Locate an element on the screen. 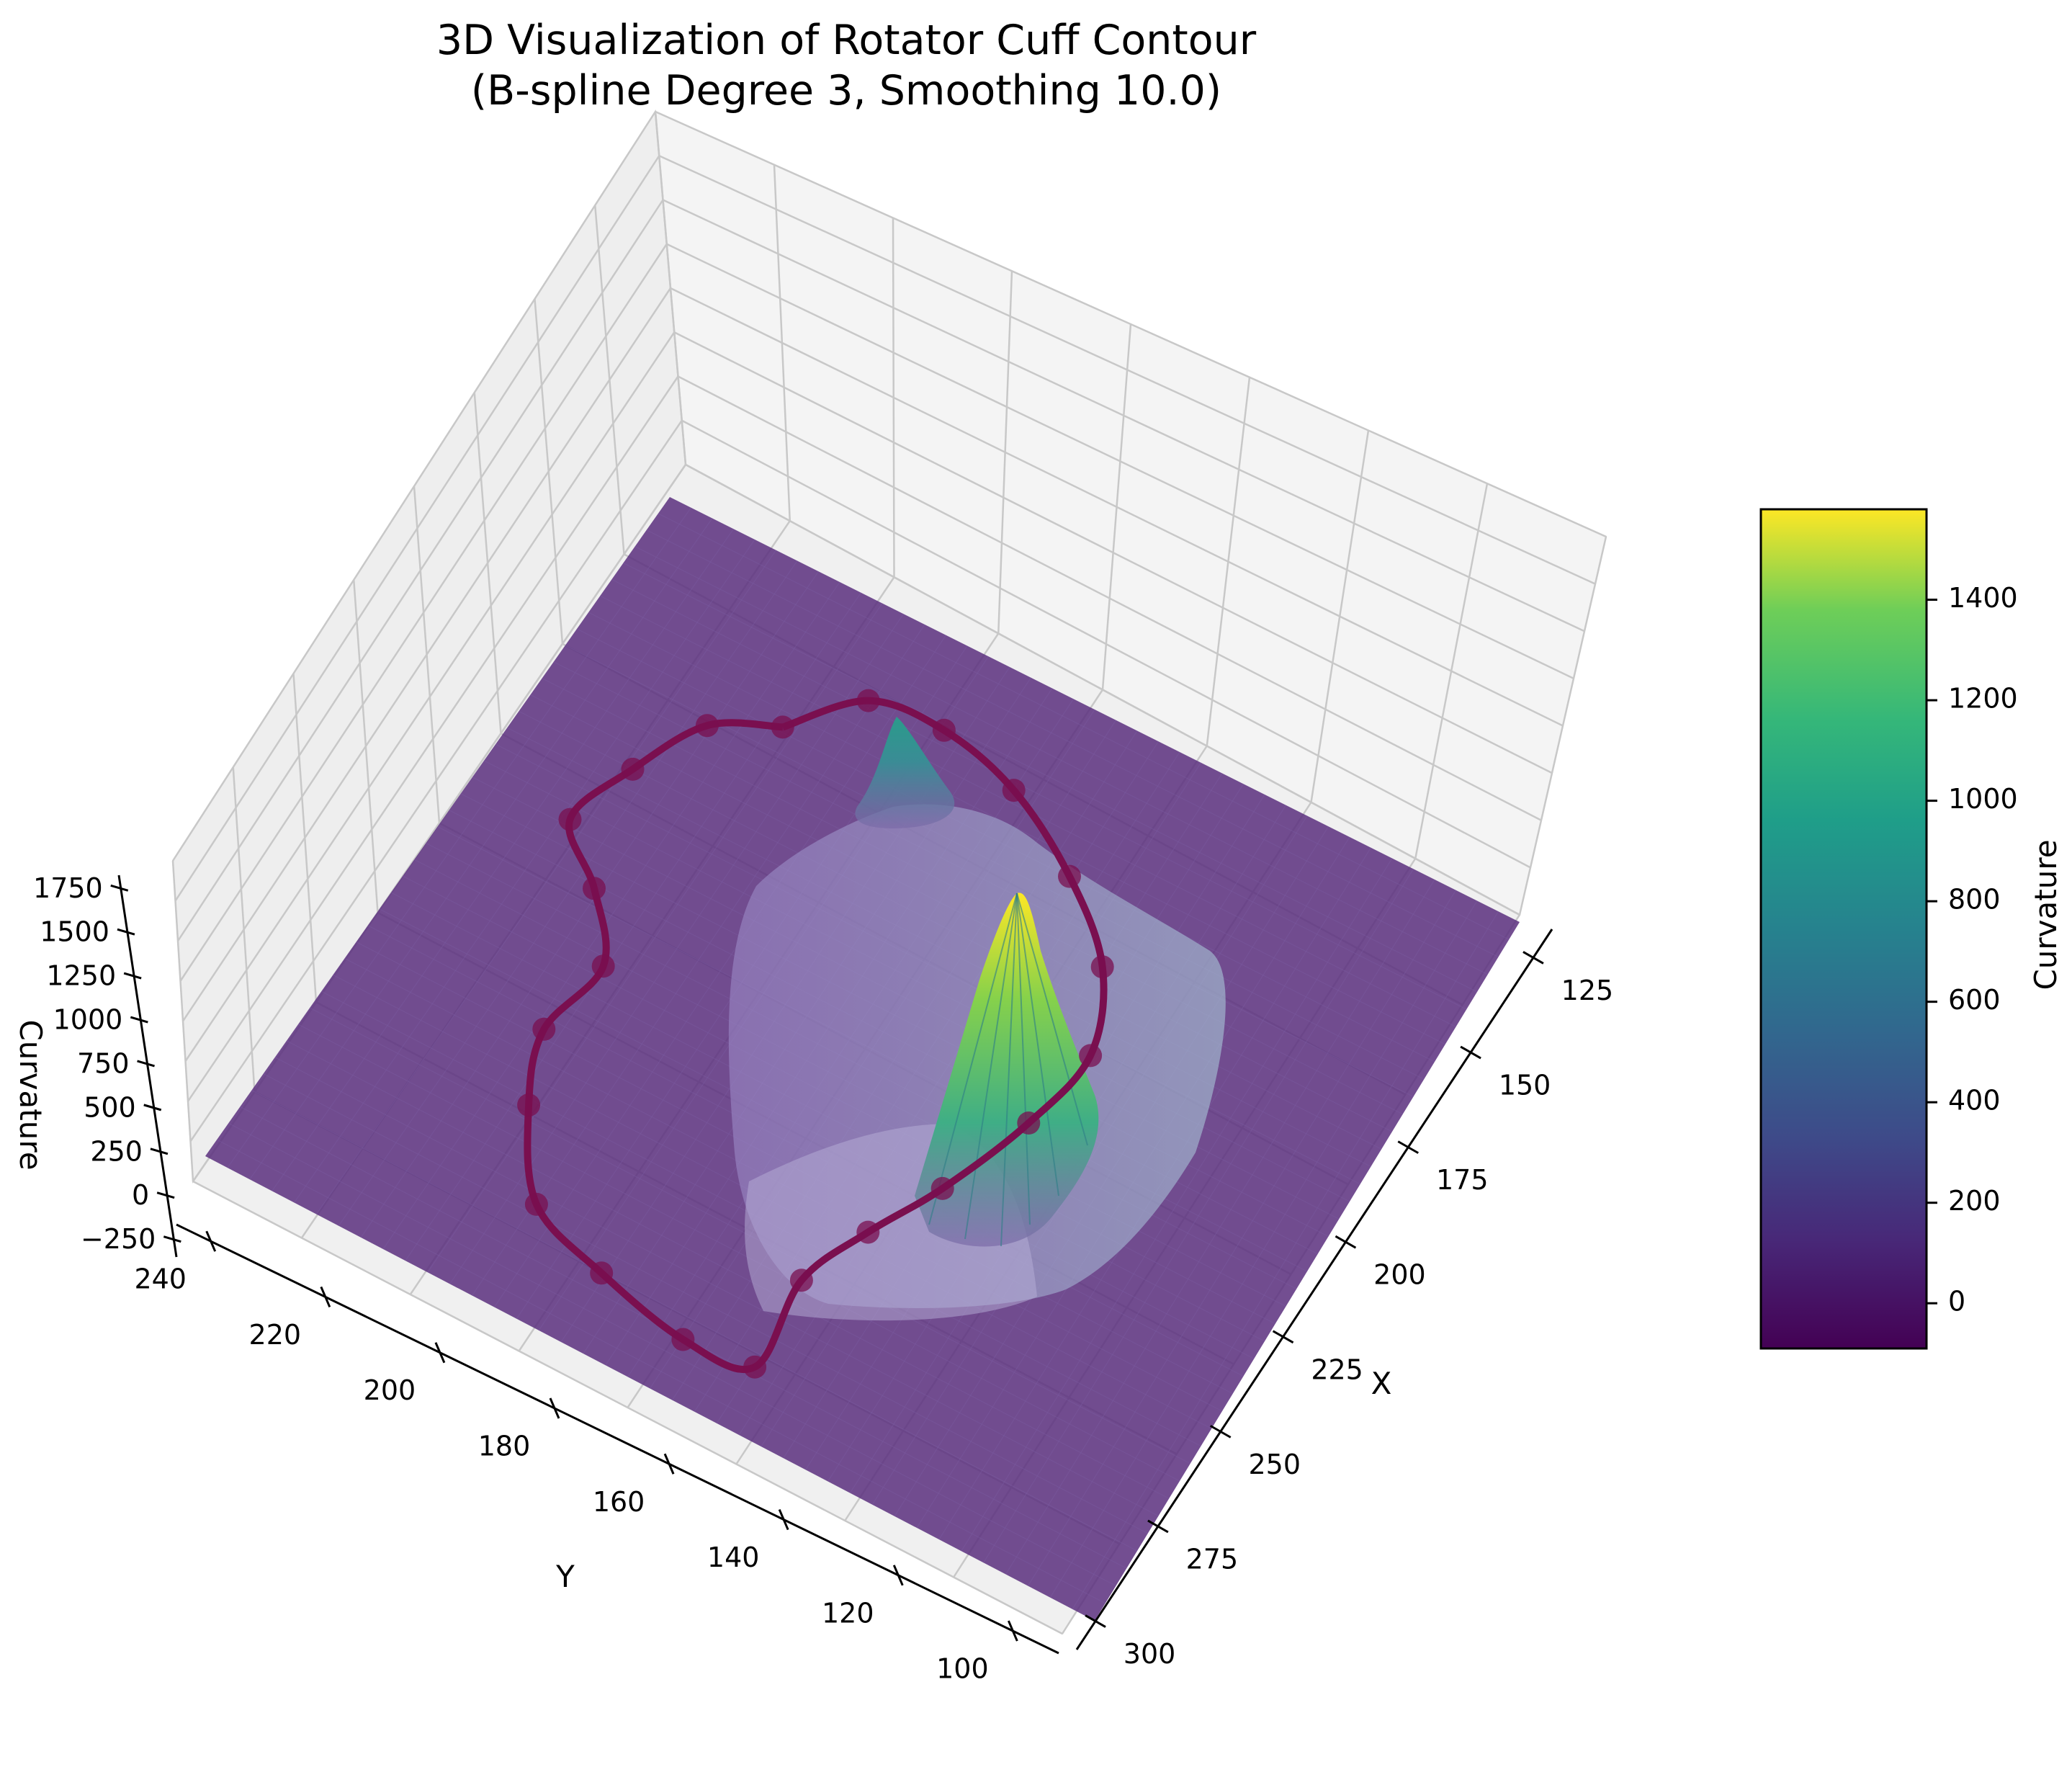 The height and width of the screenshot is (1767, 2072). y-tick-label: 240 is located at coordinates (160, 1279).